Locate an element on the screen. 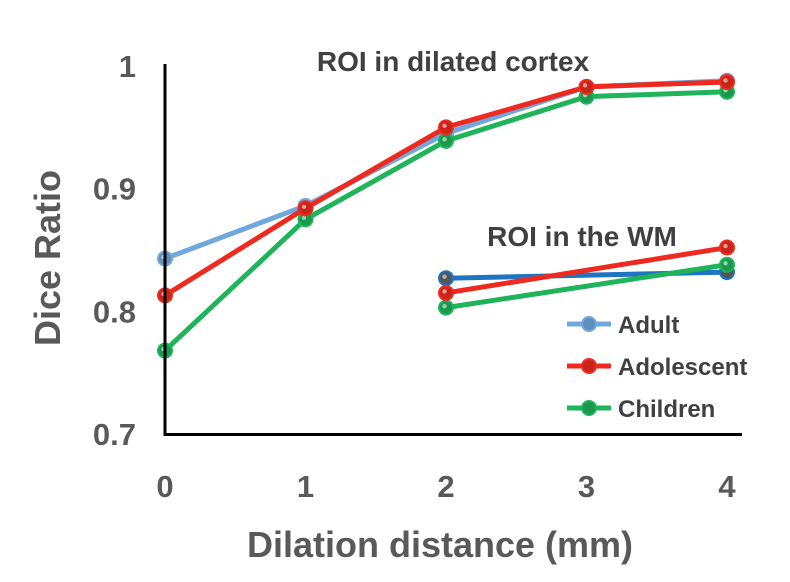 The width and height of the screenshot is (790, 582). y-tick-label: 1 is located at coordinates (127, 66).